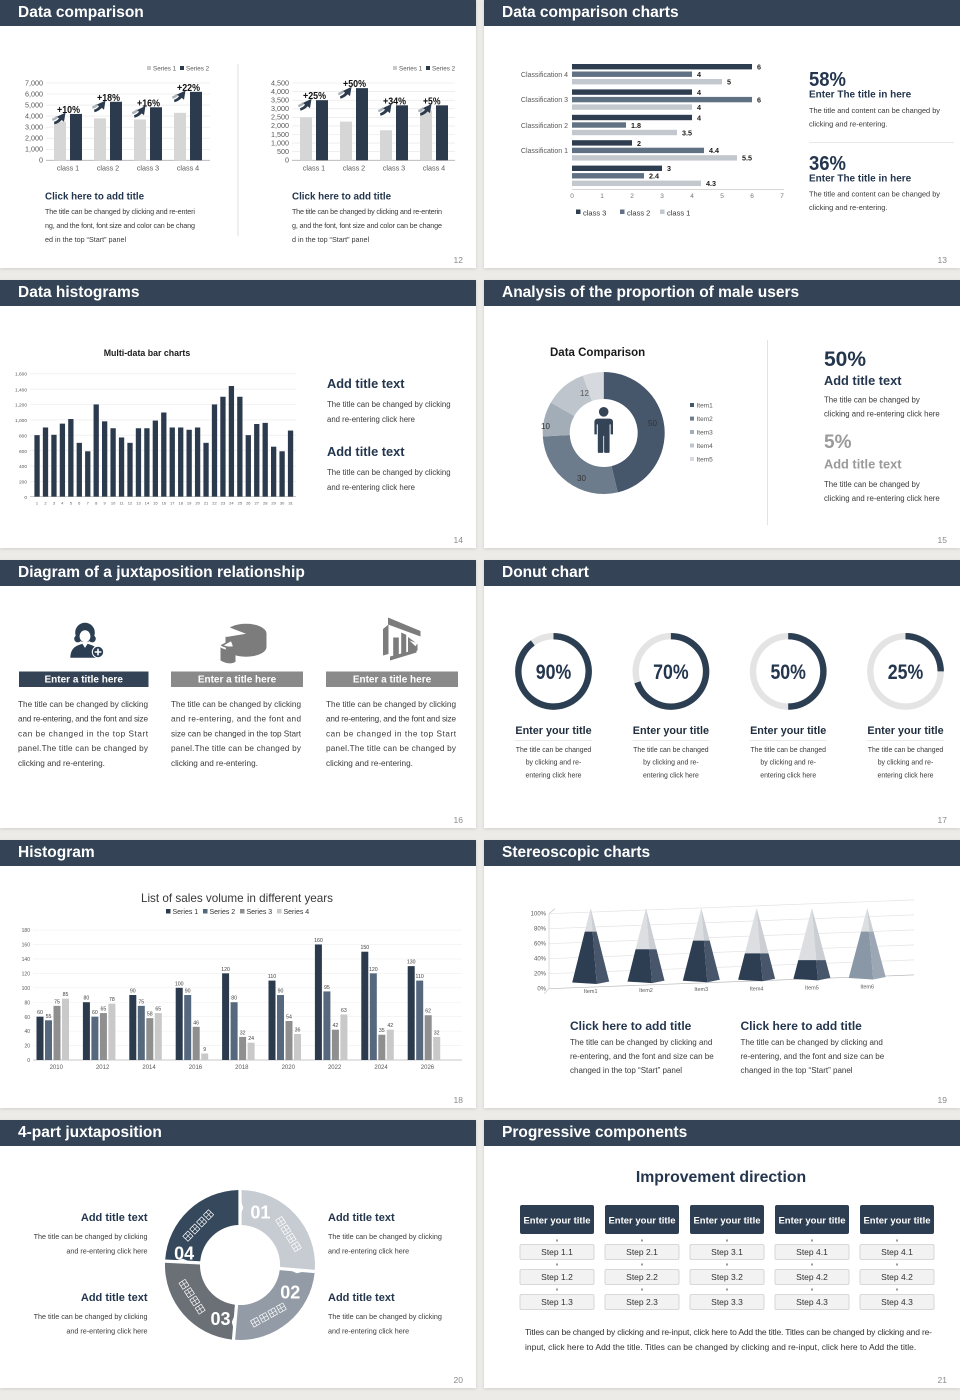 This screenshot has width=960, height=1400. I want to click on svg-text: 80%, so click(540, 930).